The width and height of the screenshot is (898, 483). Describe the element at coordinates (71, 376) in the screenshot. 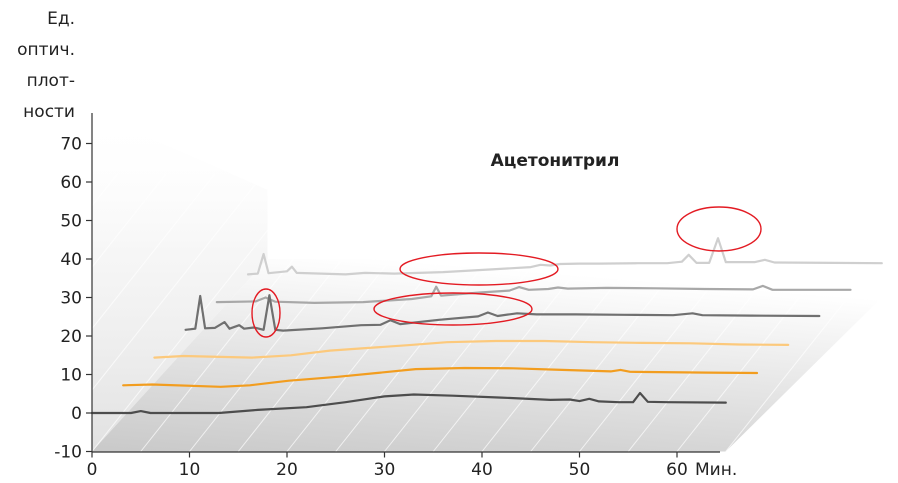

I see `y-tick-label: 10` at that location.